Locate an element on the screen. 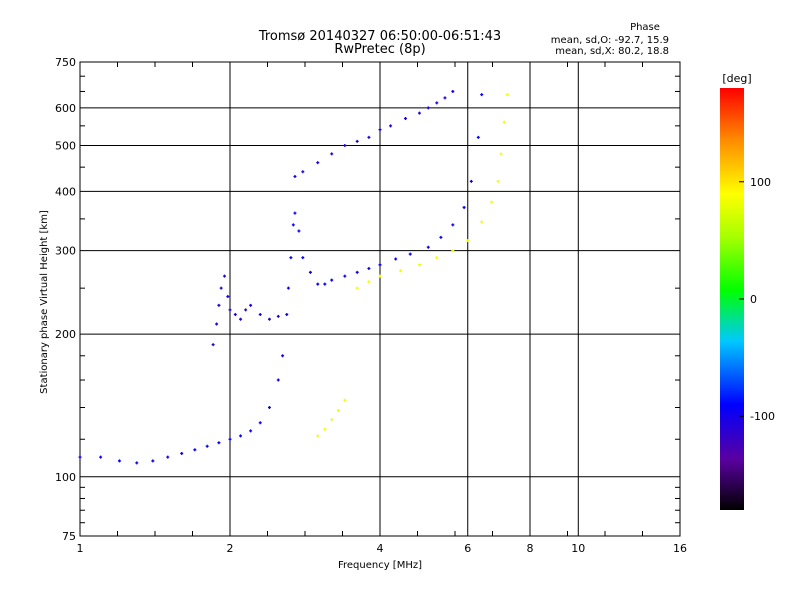 The image size is (800, 600). chart-title: Tromsø 20140327 06:50:00-06:51:43 is located at coordinates (379, 36).